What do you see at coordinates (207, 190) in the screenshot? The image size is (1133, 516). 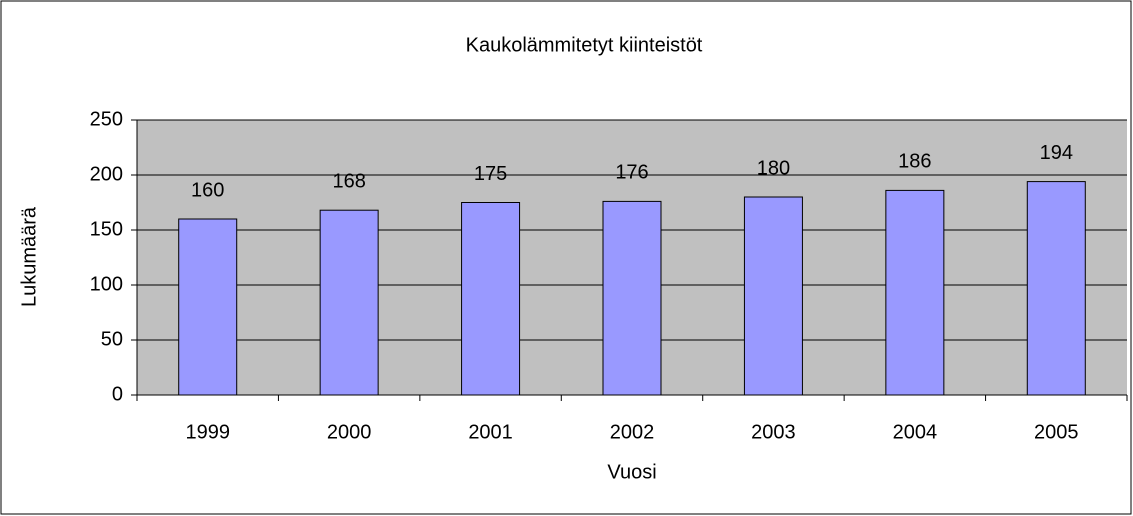 I see `data-label: 160` at bounding box center [207, 190].